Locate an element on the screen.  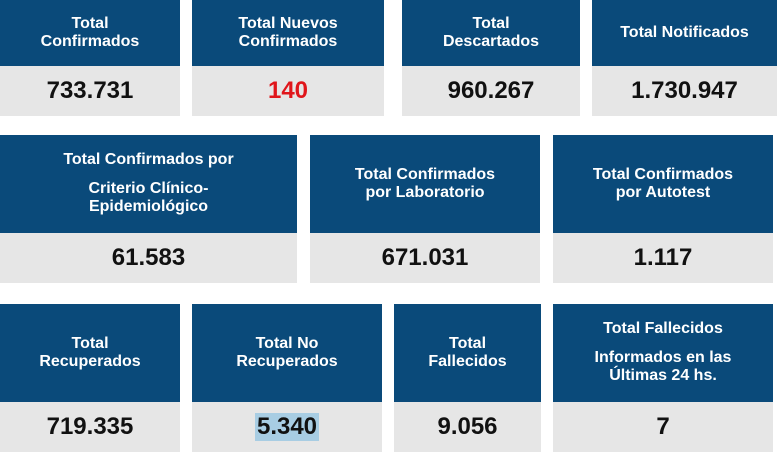
card-header: Total Nuevos Confirmados is located at coordinates (288, 33).